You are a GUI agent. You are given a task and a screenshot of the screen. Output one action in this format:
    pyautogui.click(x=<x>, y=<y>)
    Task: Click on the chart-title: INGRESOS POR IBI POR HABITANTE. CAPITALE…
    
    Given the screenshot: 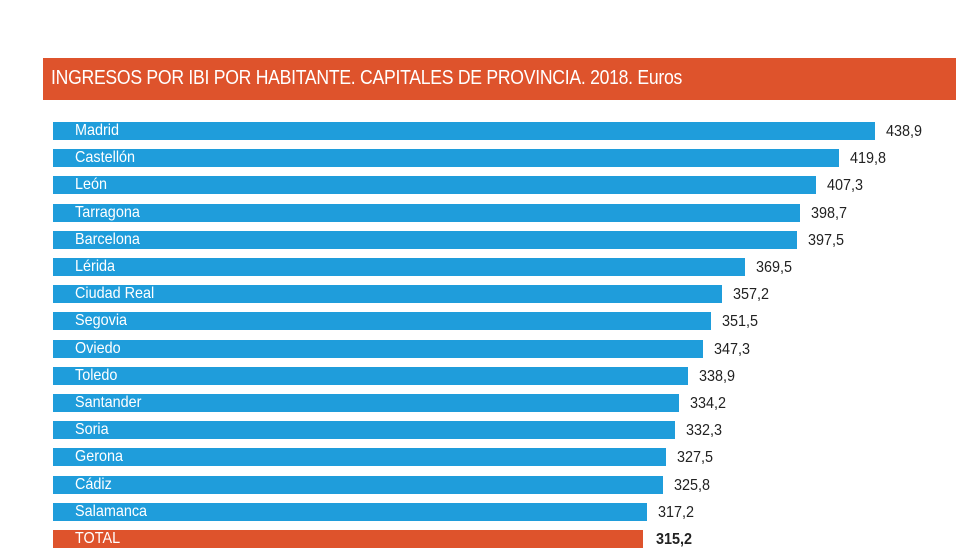 What is the action you would take?
    pyautogui.click(x=367, y=78)
    